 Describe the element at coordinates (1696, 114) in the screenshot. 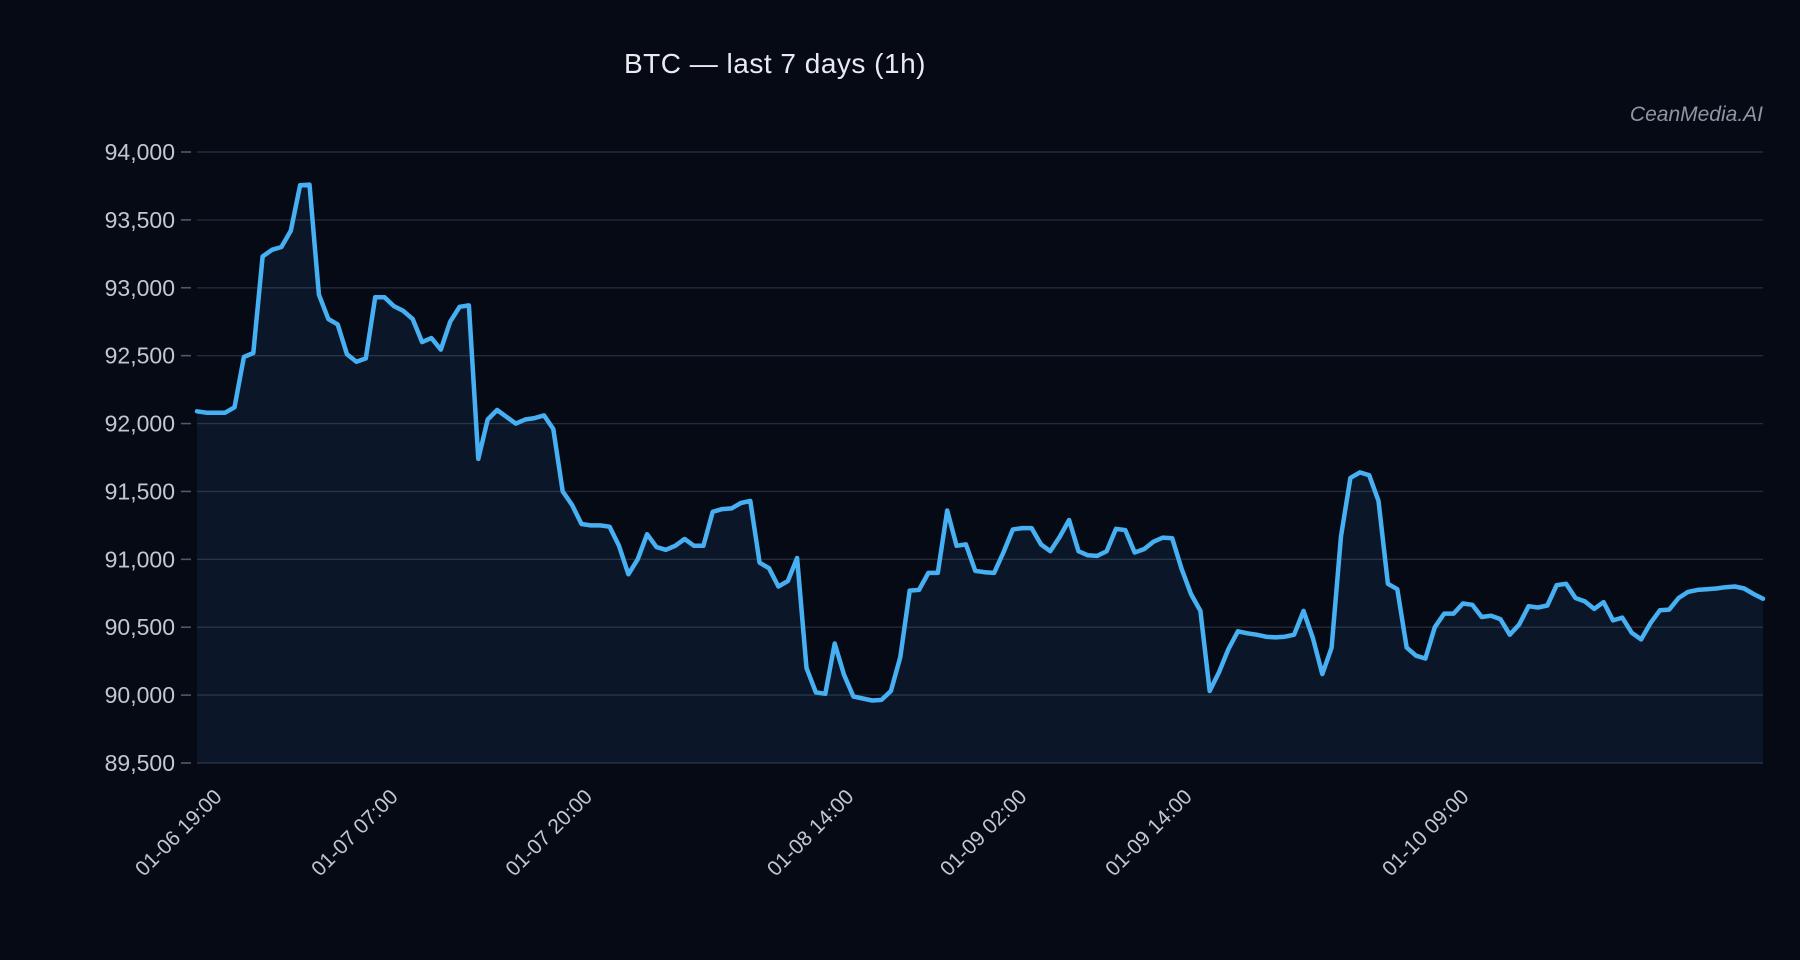

I see `watermark: CeanMedia.AI` at that location.